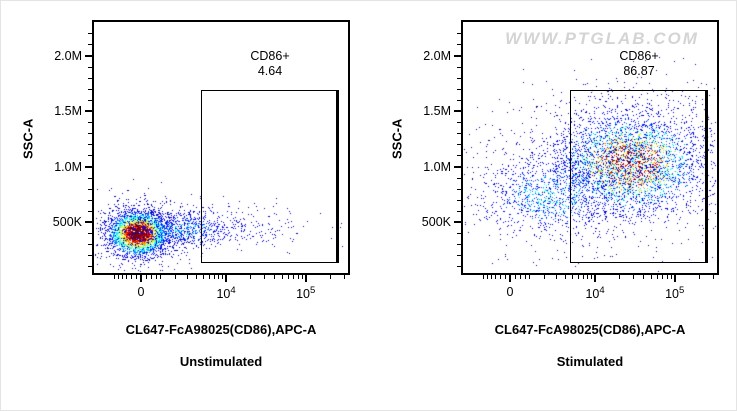 The height and width of the screenshot is (411, 737). Describe the element at coordinates (639, 176) in the screenshot. I see `cd86-gate-right` at that location.